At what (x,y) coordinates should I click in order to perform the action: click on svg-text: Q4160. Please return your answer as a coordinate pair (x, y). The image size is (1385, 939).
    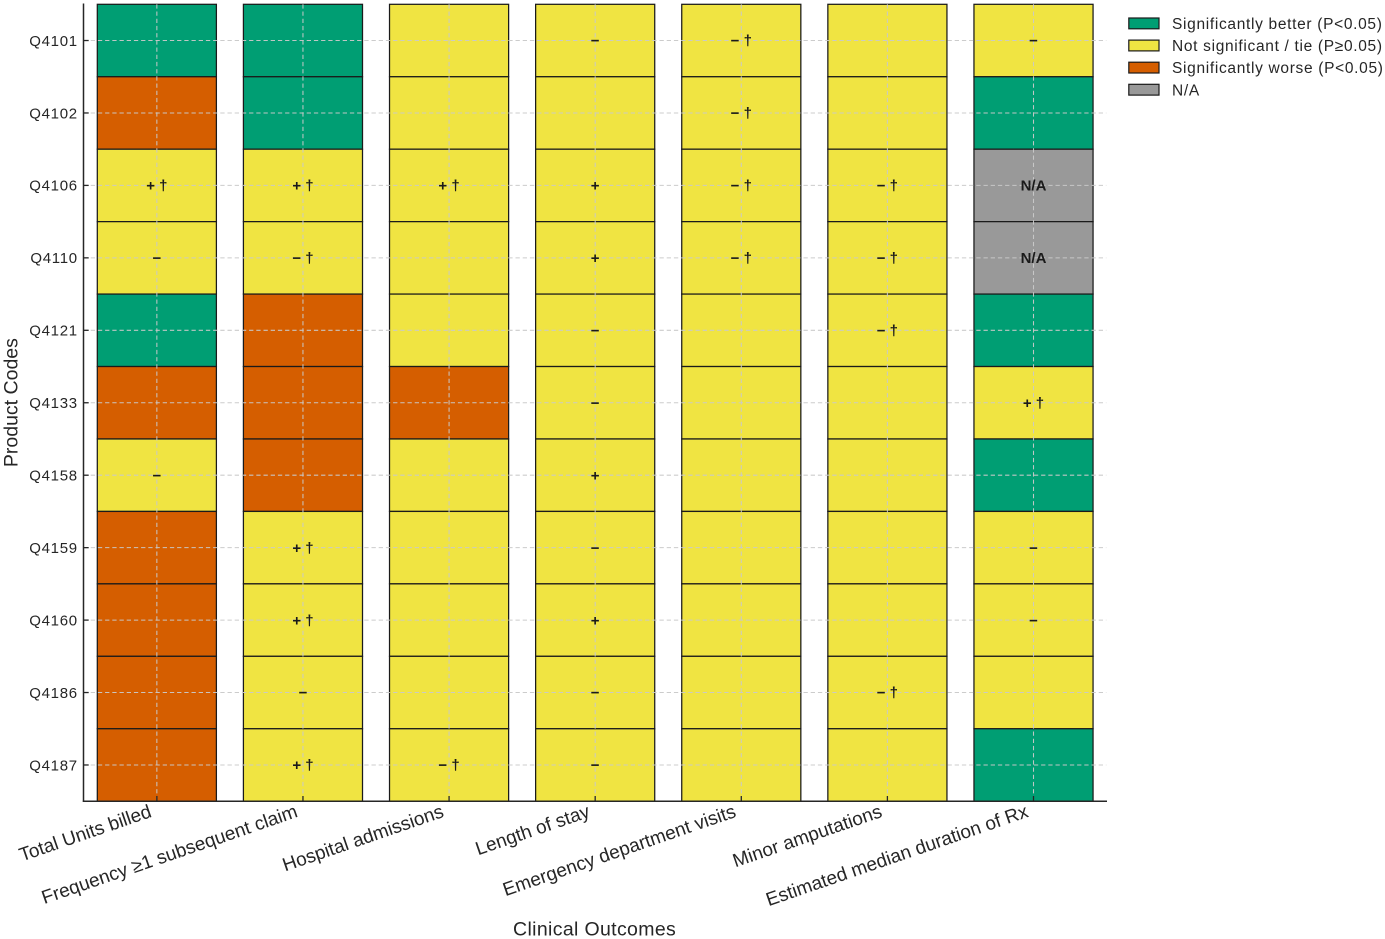
    Looking at the image, I should click on (53, 620).